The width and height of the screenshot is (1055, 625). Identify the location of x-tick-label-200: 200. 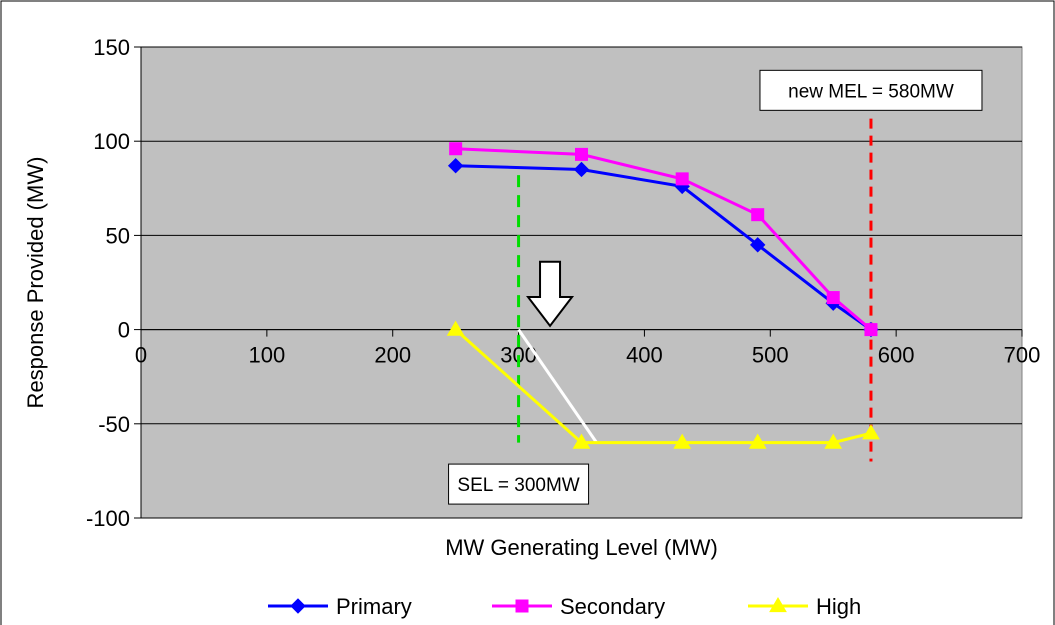
(392, 355).